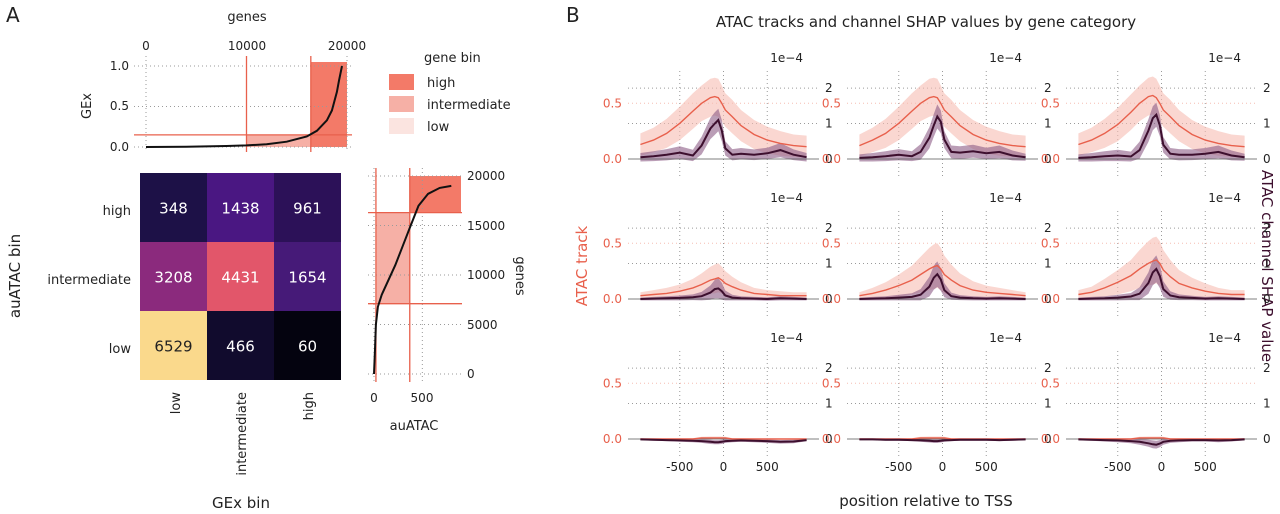 The height and width of the screenshot is (514, 1280). I want to click on gex-auatac-heatmap: 348 1438 961 3208 4431 1654 6529 466 60, so click(240, 276).